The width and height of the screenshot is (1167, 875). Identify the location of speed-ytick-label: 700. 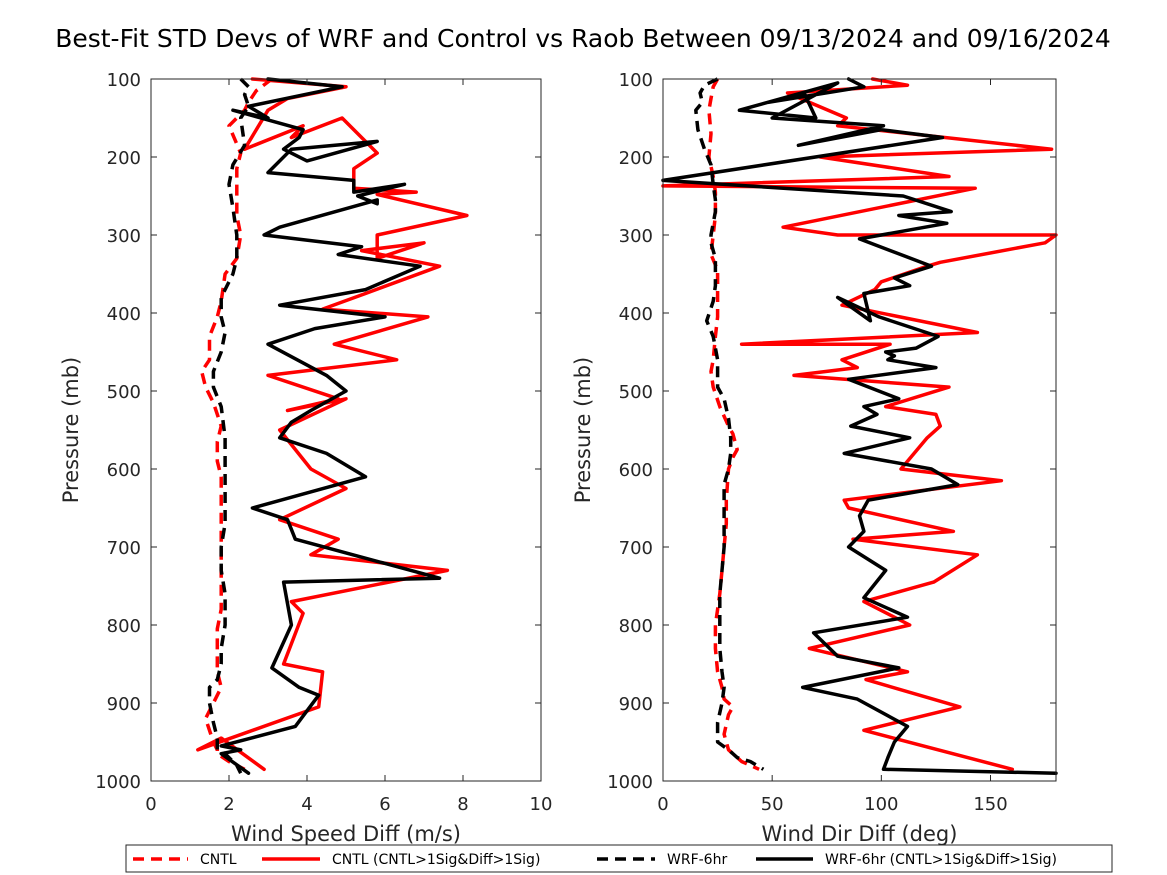
(124, 548).